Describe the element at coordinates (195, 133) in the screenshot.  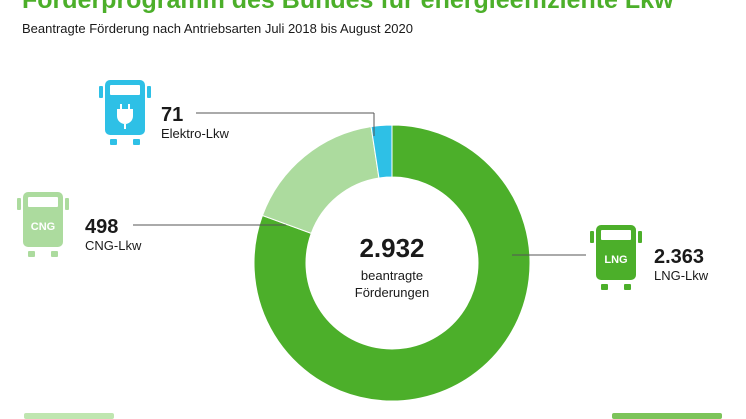
I see `elektro-category-label: Elektro-Lkw` at that location.